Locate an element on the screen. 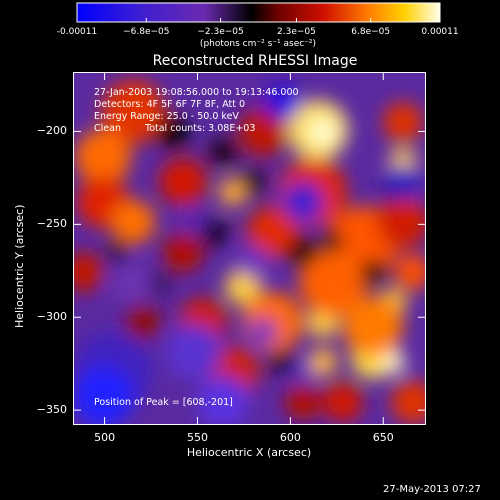 This screenshot has height=500, width=500. colorbar-tick-label: 6.8e−05 is located at coordinates (371, 32).